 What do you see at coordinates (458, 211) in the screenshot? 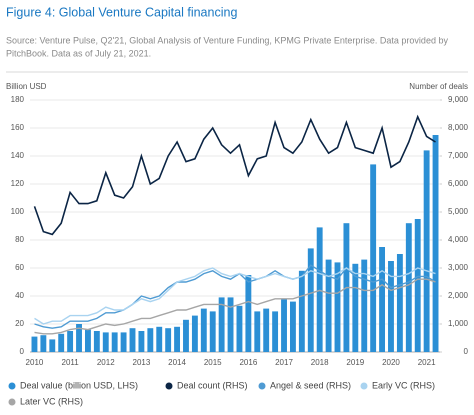
I see `y2-tick-label: 5,000` at bounding box center [458, 211].